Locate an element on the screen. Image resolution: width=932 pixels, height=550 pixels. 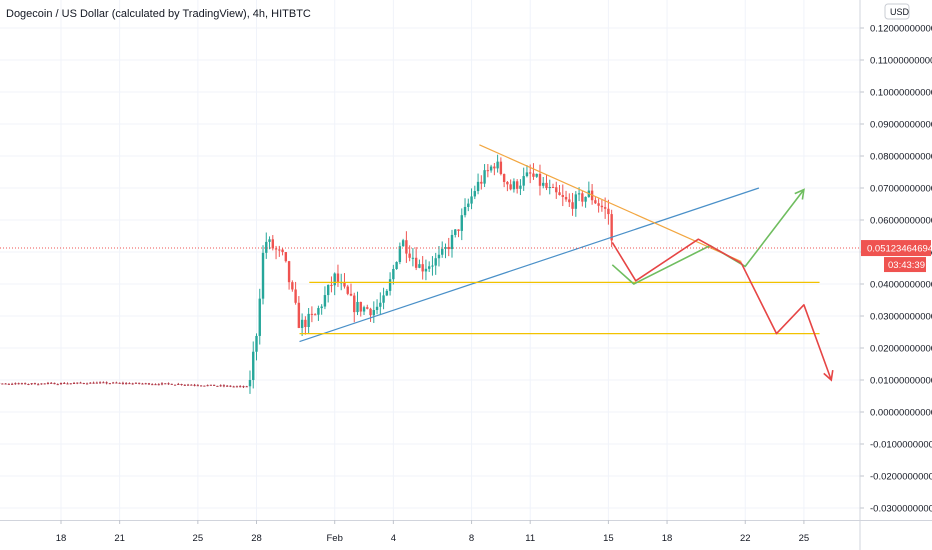
currency-badge is located at coordinates (897, 11).